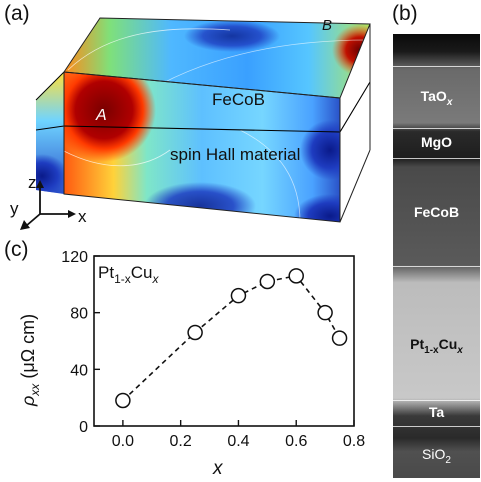 This screenshot has width=481, height=482. What do you see at coordinates (181, 441) in the screenshot?
I see `x-tick-label: 0.2` at bounding box center [181, 441].